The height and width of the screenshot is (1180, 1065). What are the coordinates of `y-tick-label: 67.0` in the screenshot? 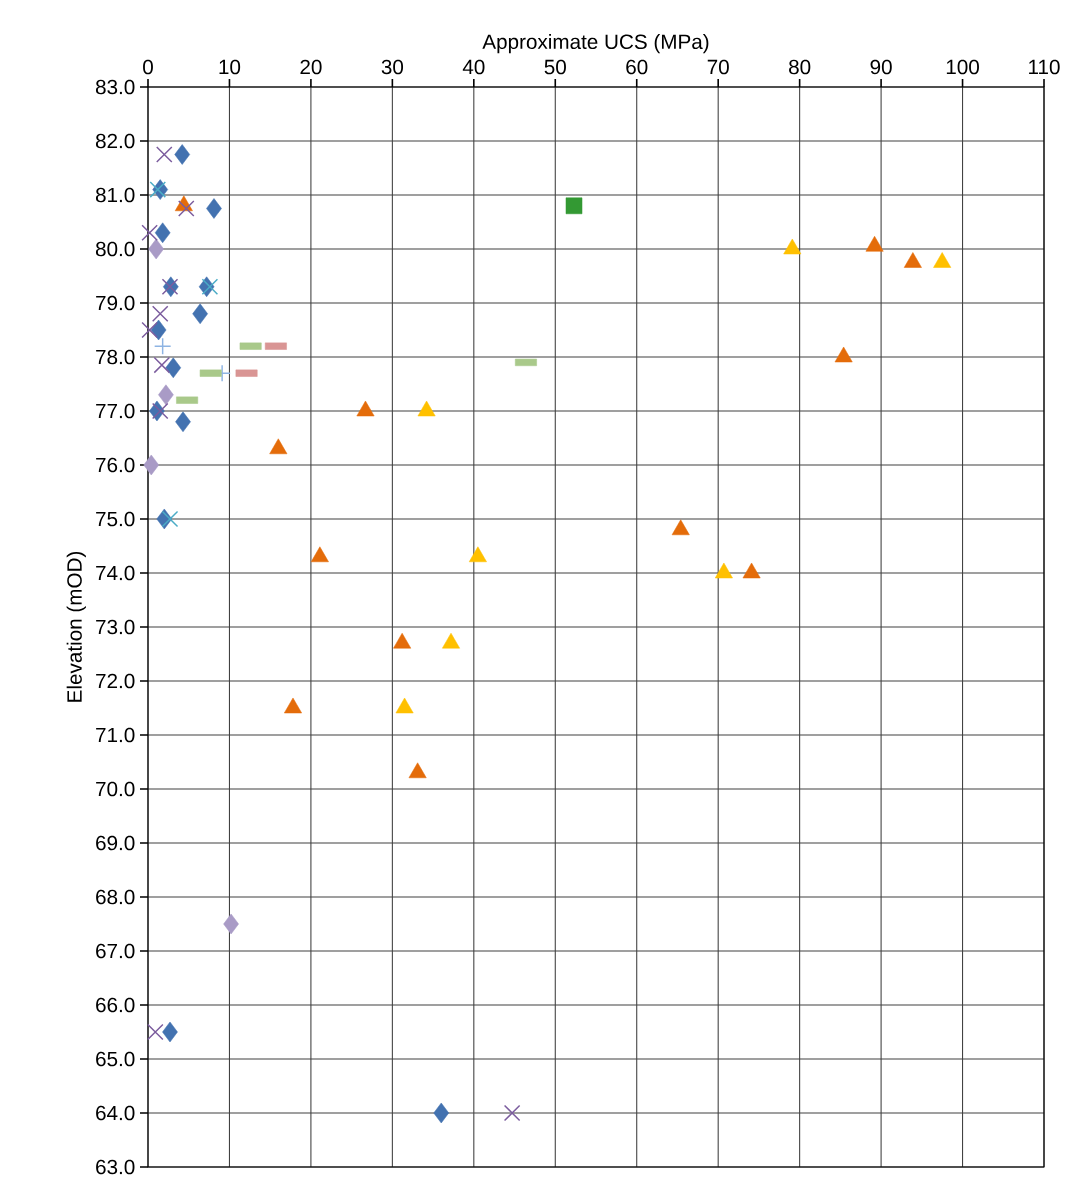 It's located at (115, 951).